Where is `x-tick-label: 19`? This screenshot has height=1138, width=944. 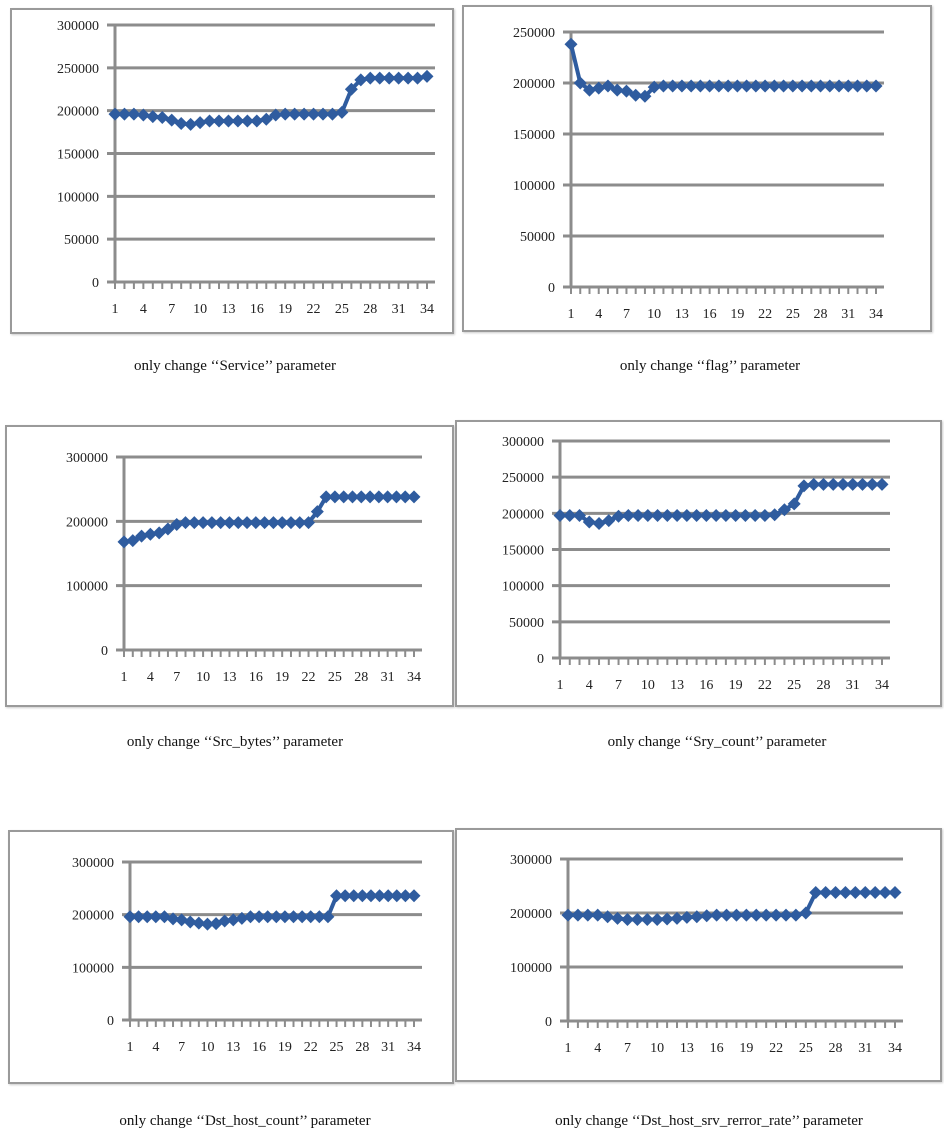 x-tick-label: 19 is located at coordinates (282, 677).